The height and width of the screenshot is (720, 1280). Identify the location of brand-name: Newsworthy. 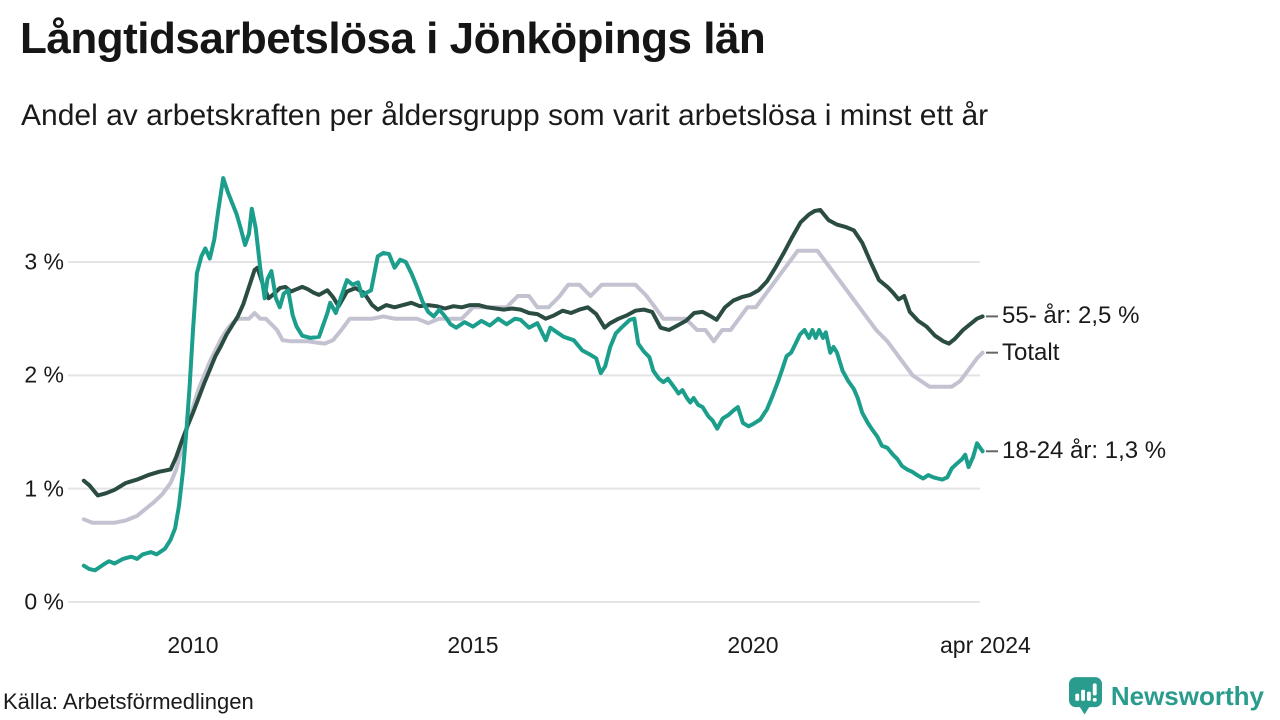
(1187, 695).